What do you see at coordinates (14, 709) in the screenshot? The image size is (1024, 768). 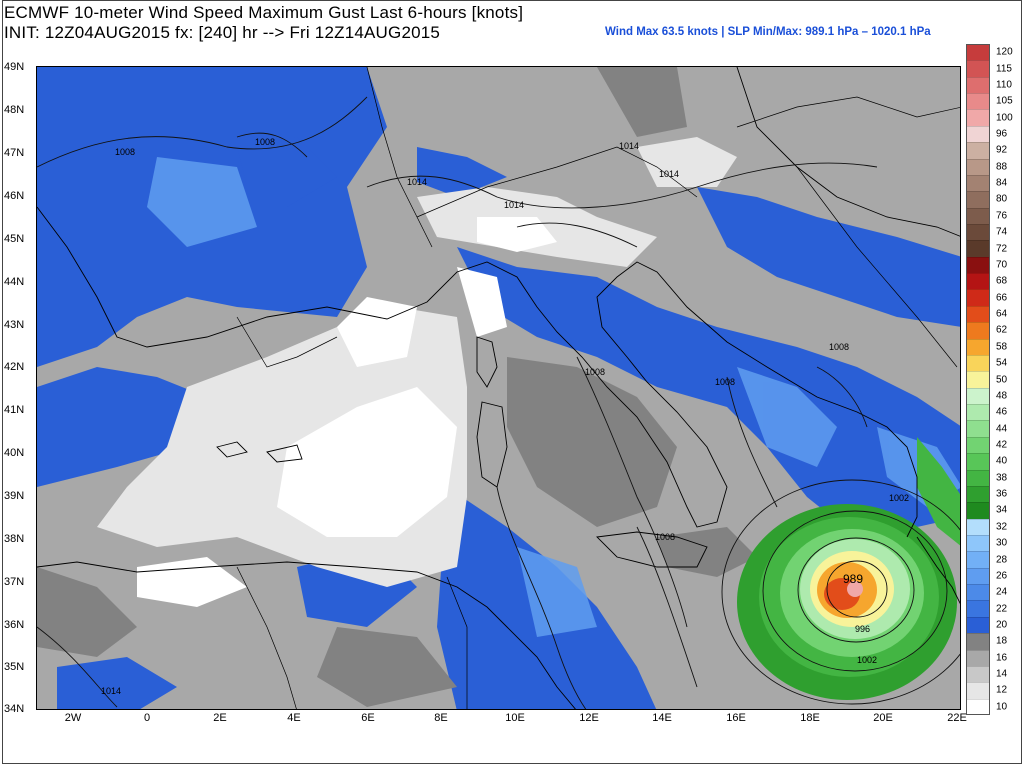 I see `lat-label: 34N` at bounding box center [14, 709].